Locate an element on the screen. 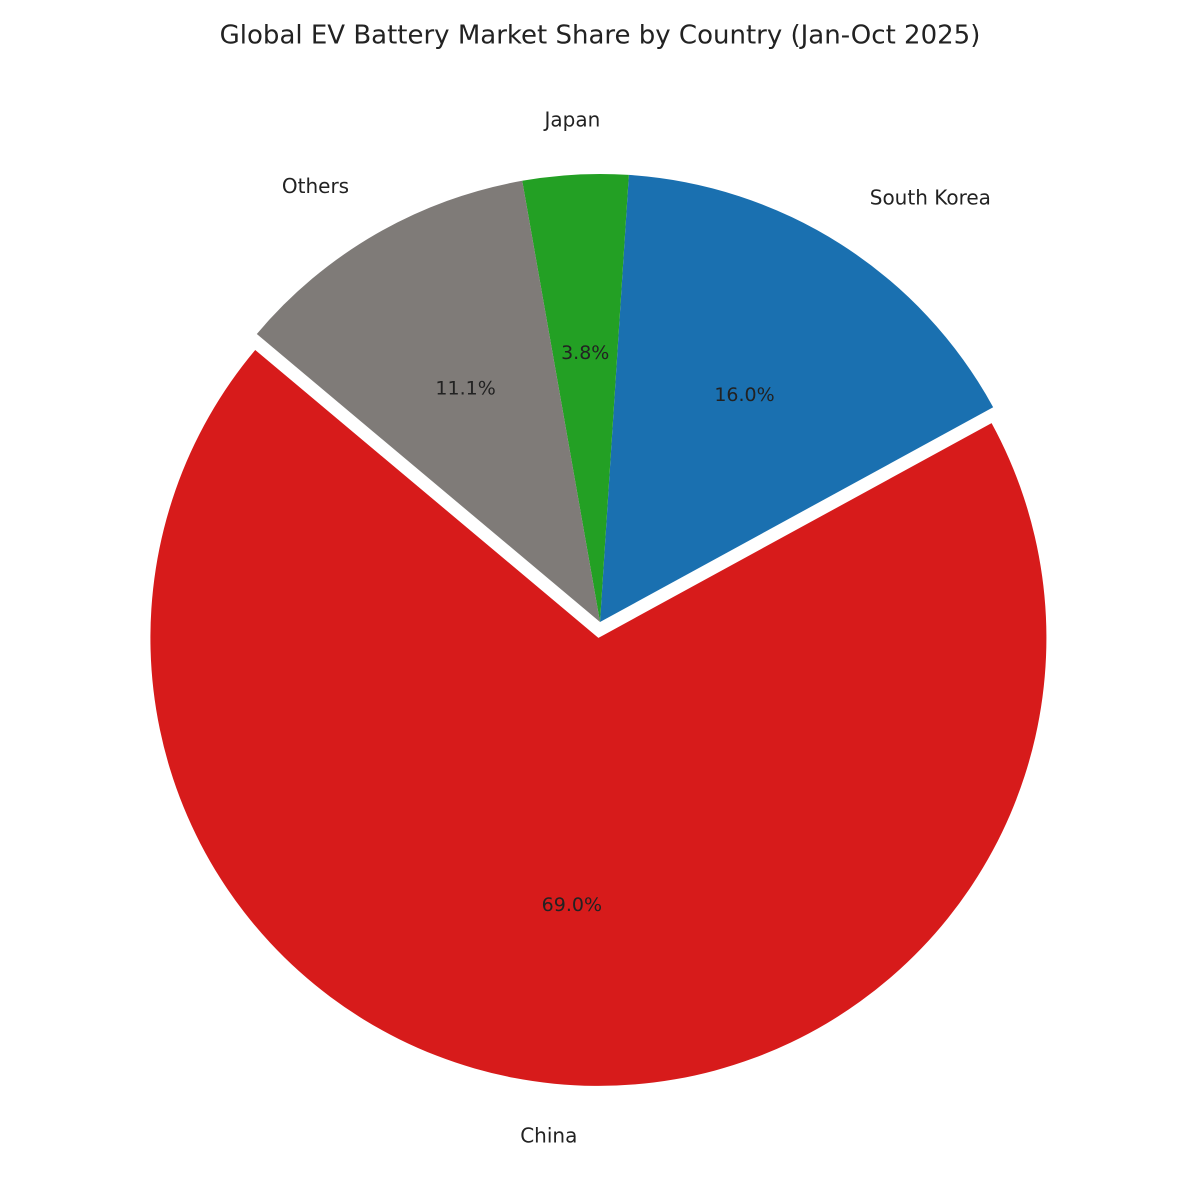 The image size is (1200, 1200). slice-label: Others is located at coordinates (315, 186).